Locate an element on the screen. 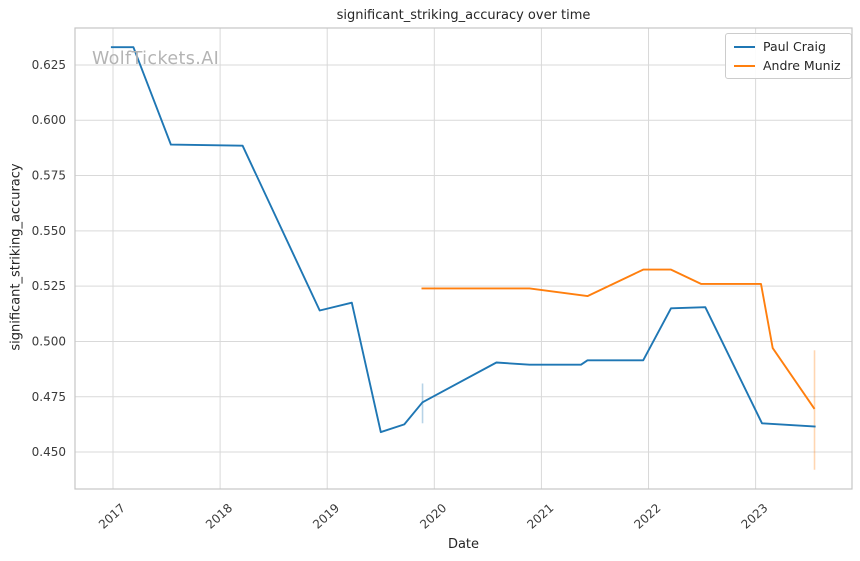 The height and width of the screenshot is (561, 860). legend-line-swatch-orange is located at coordinates (744, 65).